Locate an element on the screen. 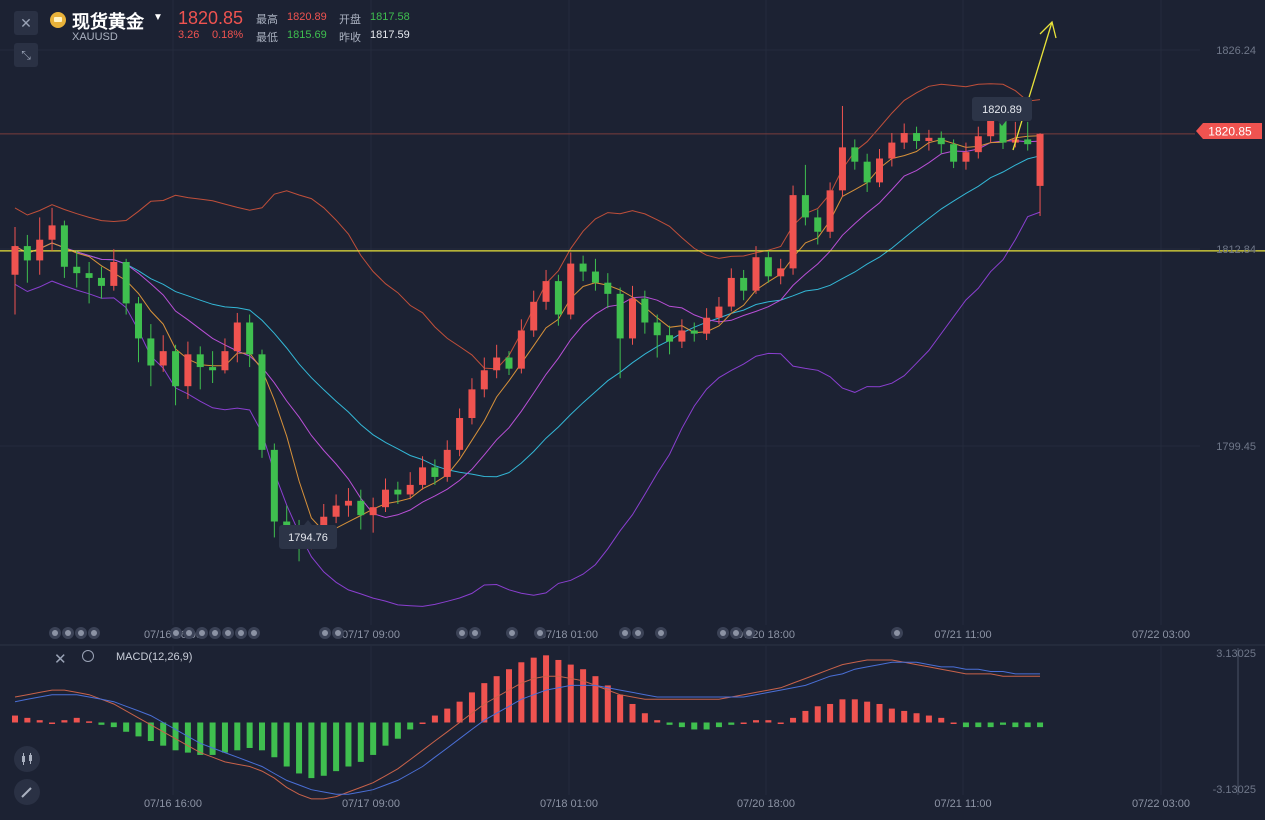  open-value: 1817.58 is located at coordinates (390, 17).